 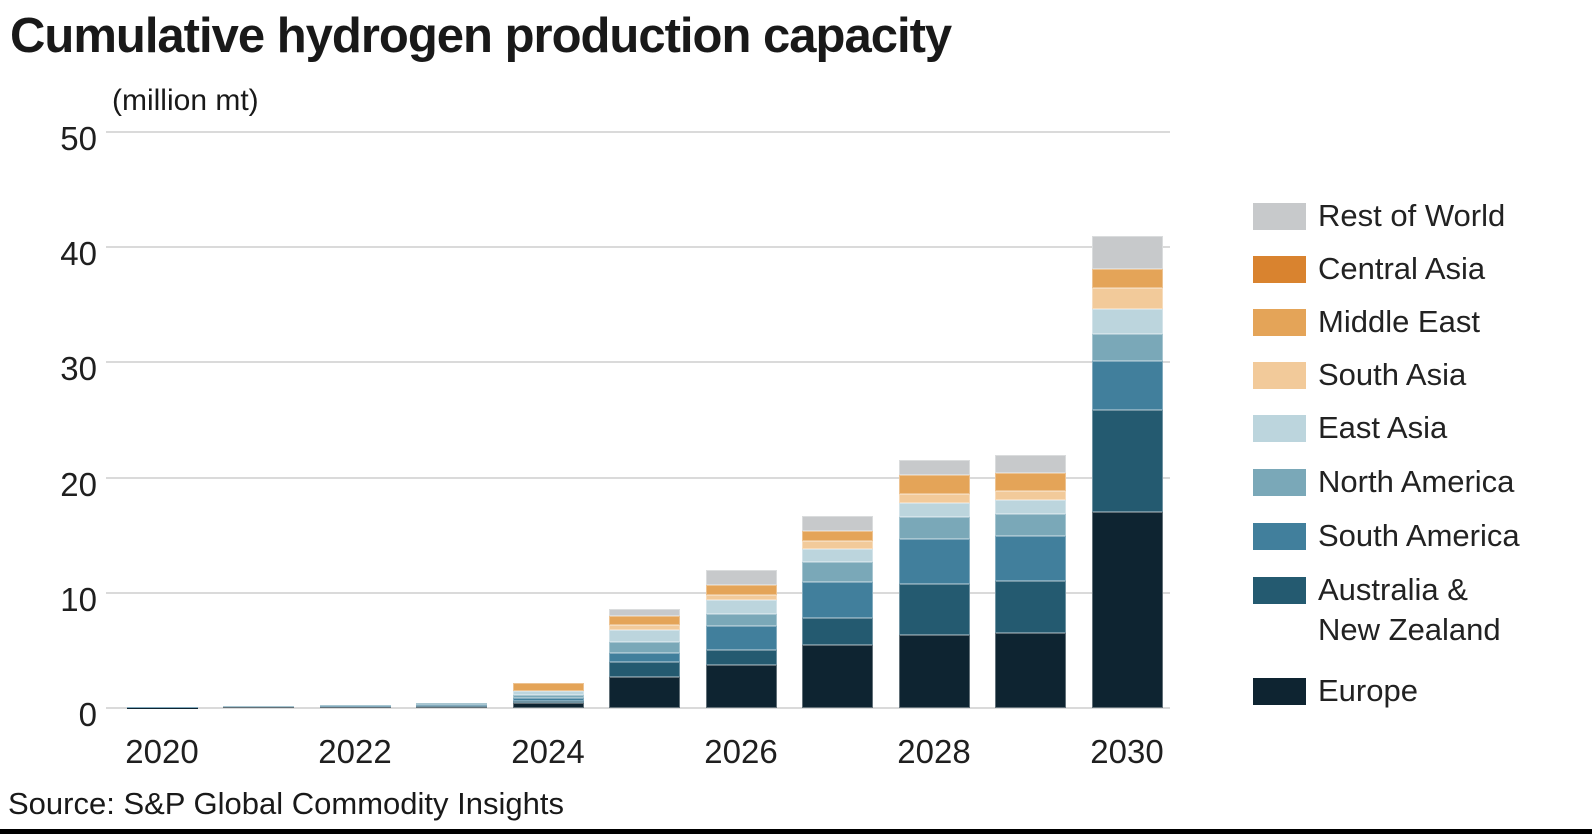 What do you see at coordinates (1030, 495) in the screenshot?
I see `bar-2029-segment-south-asia` at bounding box center [1030, 495].